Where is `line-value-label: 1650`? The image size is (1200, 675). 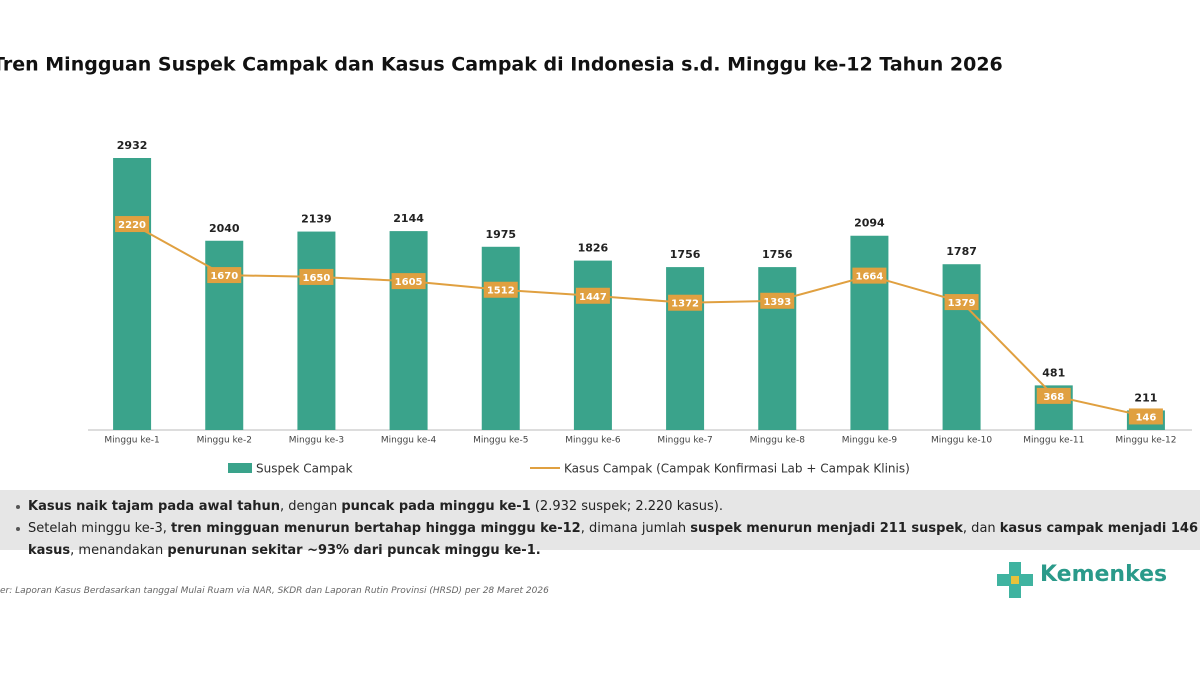
line-value-label: 1650 is located at coordinates (316, 278).